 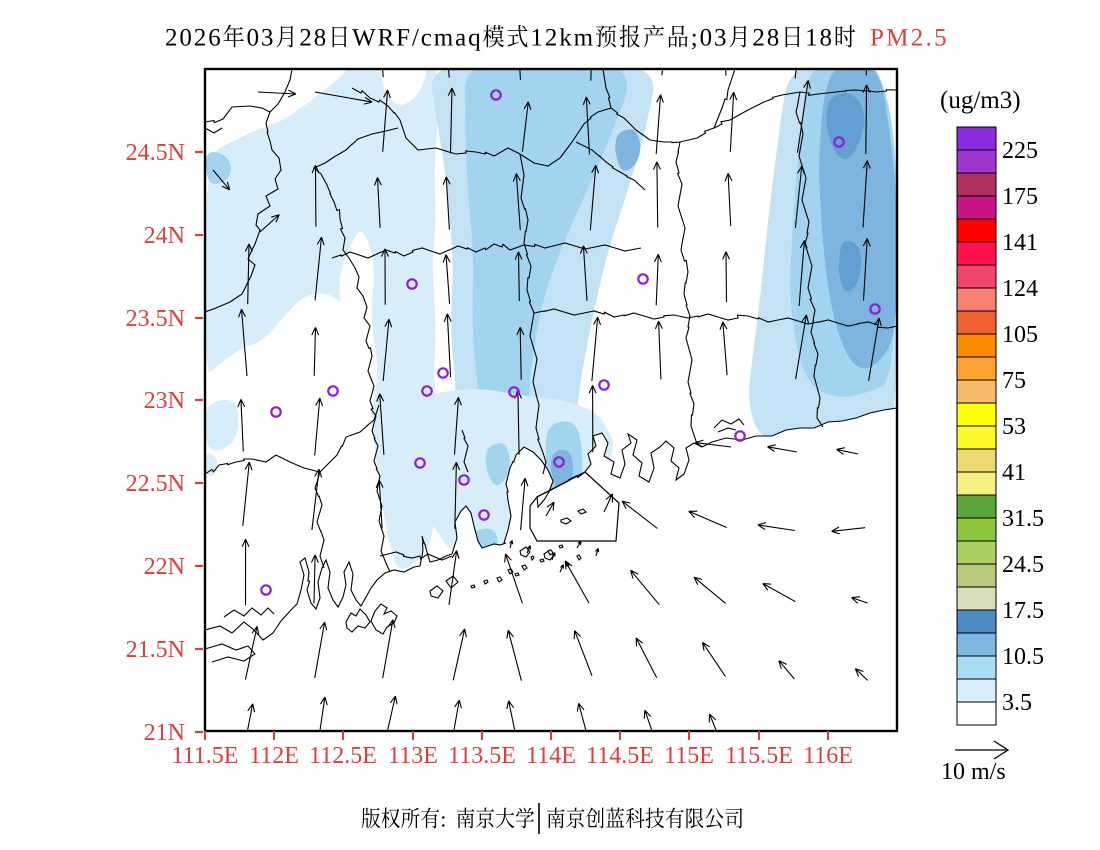 What do you see at coordinates (980, 100) in the screenshot?
I see `svg-text: (ug/m3)` at bounding box center [980, 100].